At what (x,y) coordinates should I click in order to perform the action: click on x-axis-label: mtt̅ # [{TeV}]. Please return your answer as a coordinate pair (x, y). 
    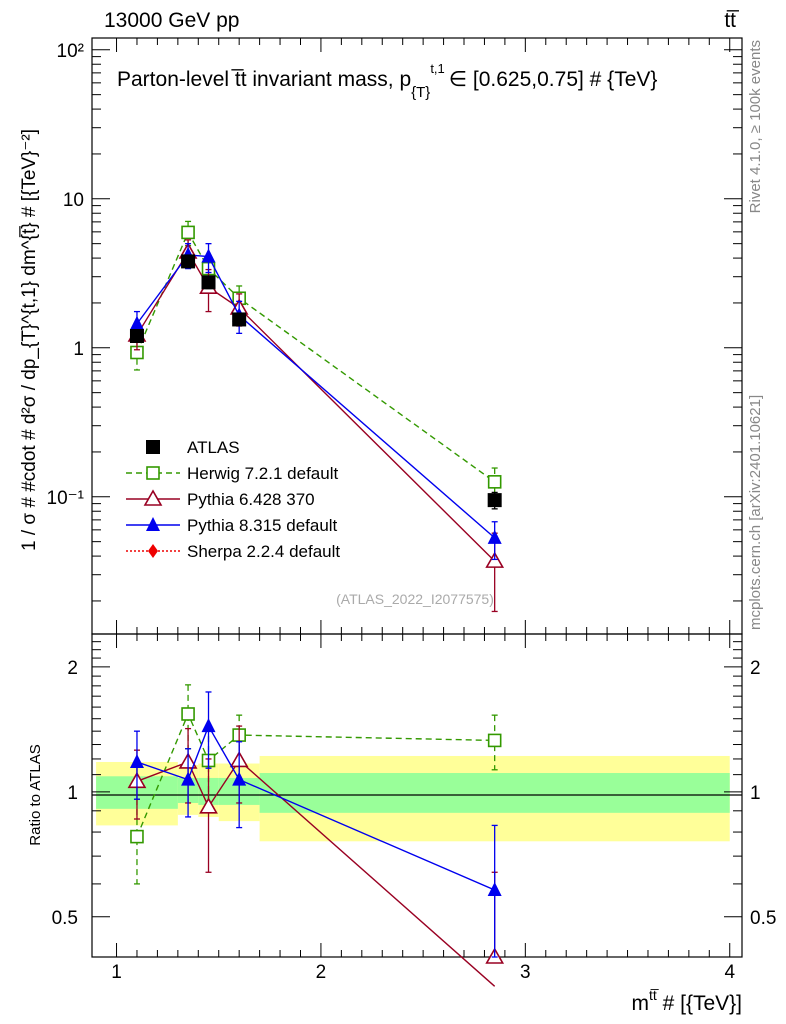
    Looking at the image, I should click on (686, 1001).